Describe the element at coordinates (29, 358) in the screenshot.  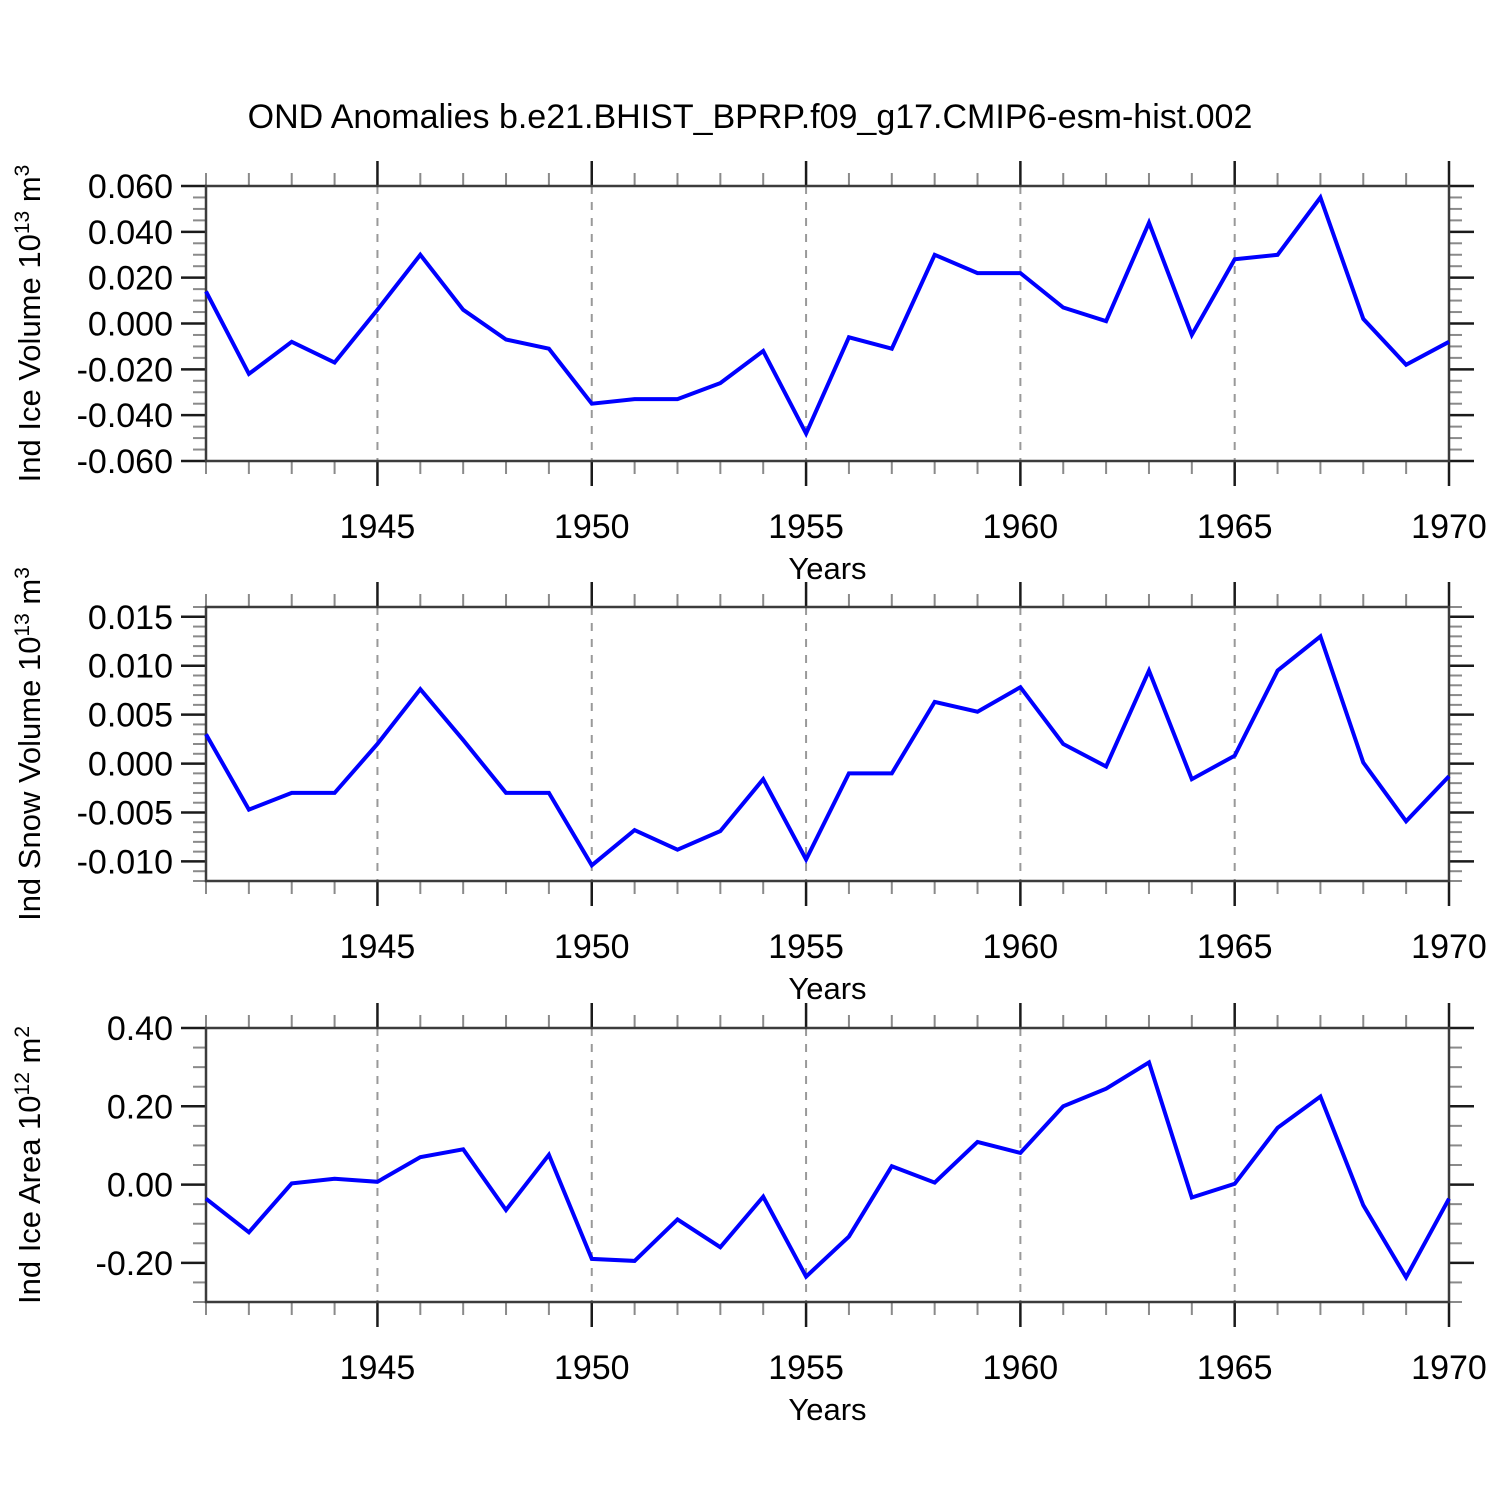
I see `y-axis-title-part: Ind Ice Volume 10` at that location.